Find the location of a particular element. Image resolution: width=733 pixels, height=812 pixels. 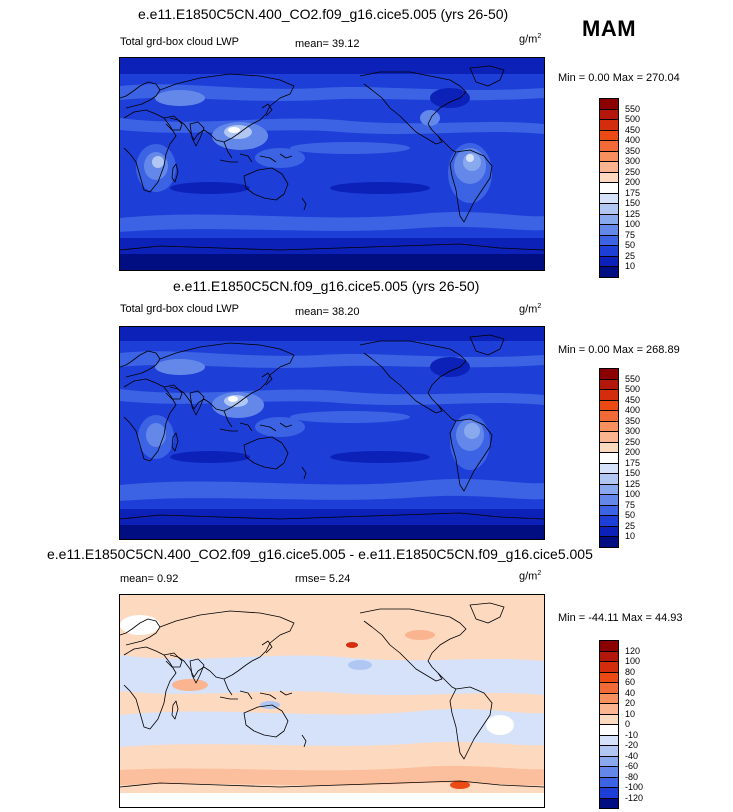

colorbar-tick-label: -20 is located at coordinates (632, 745).